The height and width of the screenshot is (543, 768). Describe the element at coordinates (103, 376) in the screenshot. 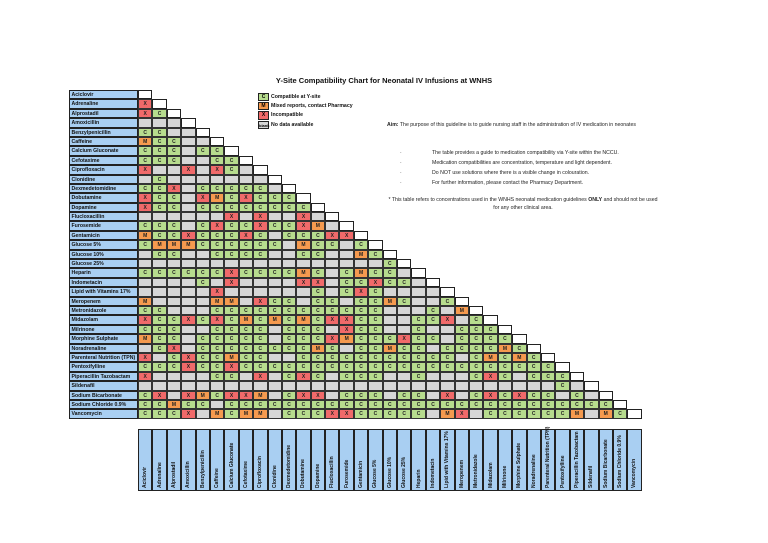

I see `row-label: Piperacillin Tazobactam` at that location.